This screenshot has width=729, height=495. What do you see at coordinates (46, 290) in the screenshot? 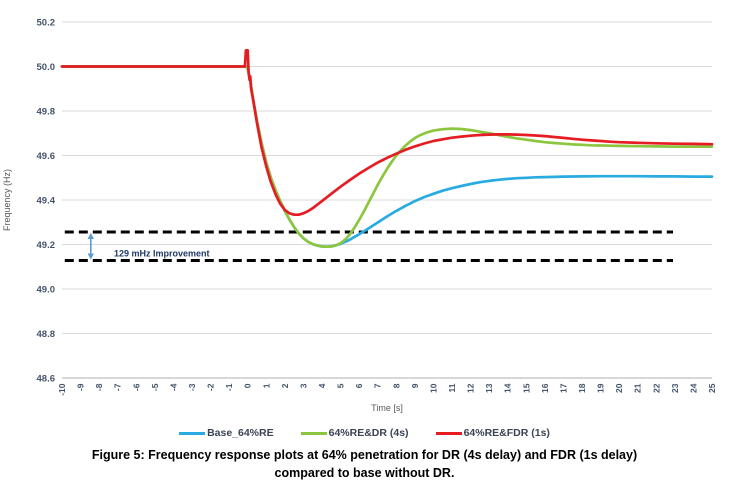
I see `y-tick-label: 49.0` at bounding box center [46, 290].